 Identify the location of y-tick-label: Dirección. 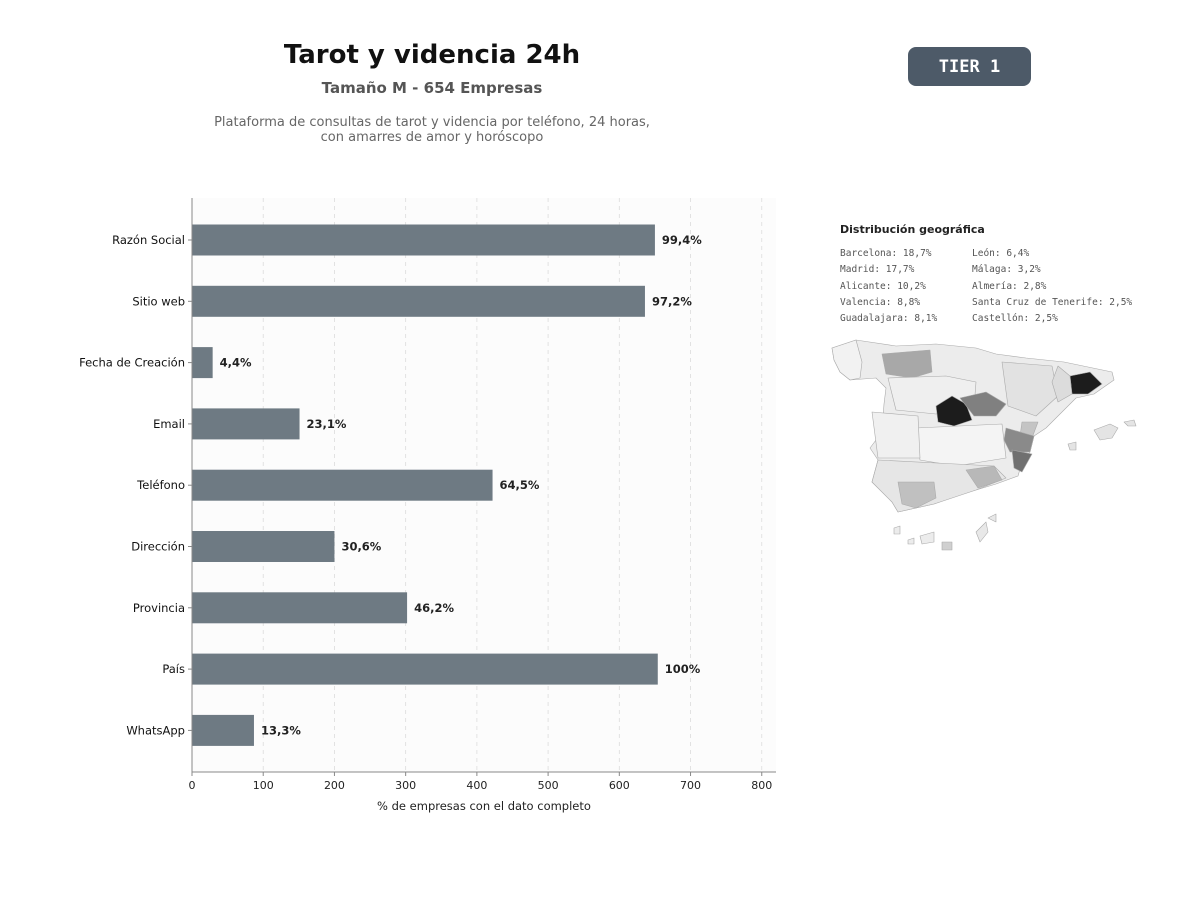
(158, 547).